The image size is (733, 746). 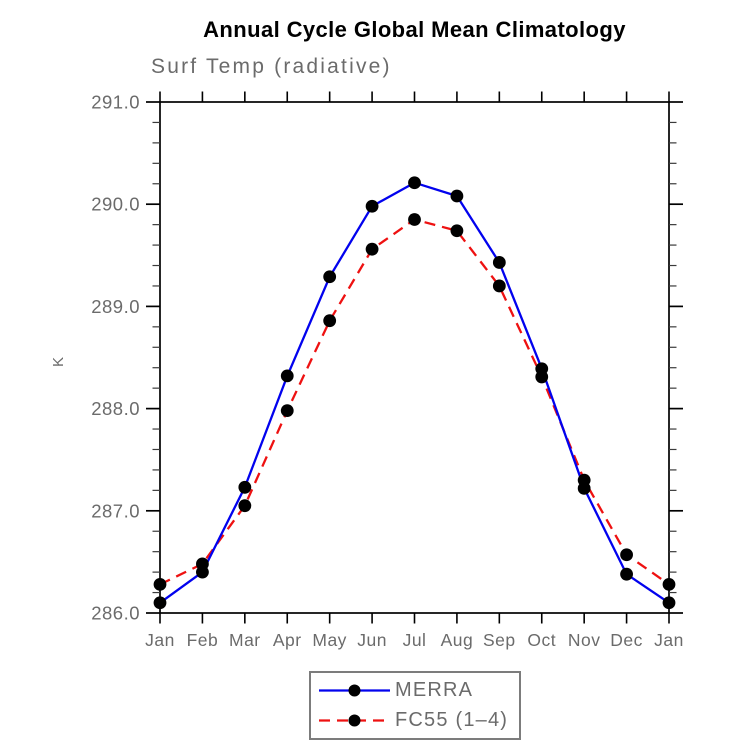 I want to click on svg-text: Feb, so click(x=203, y=640).